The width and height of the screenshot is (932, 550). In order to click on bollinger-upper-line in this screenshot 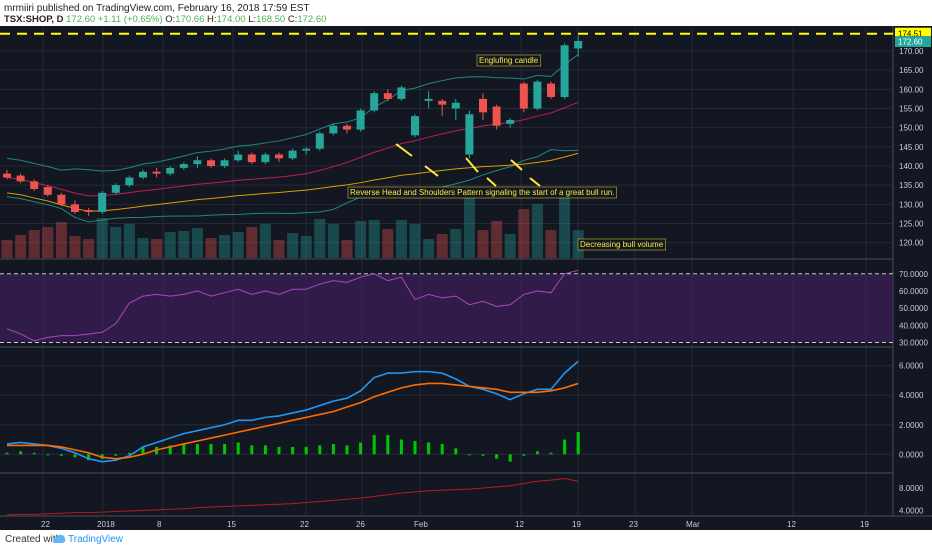, I will do `click(292, 113)`.